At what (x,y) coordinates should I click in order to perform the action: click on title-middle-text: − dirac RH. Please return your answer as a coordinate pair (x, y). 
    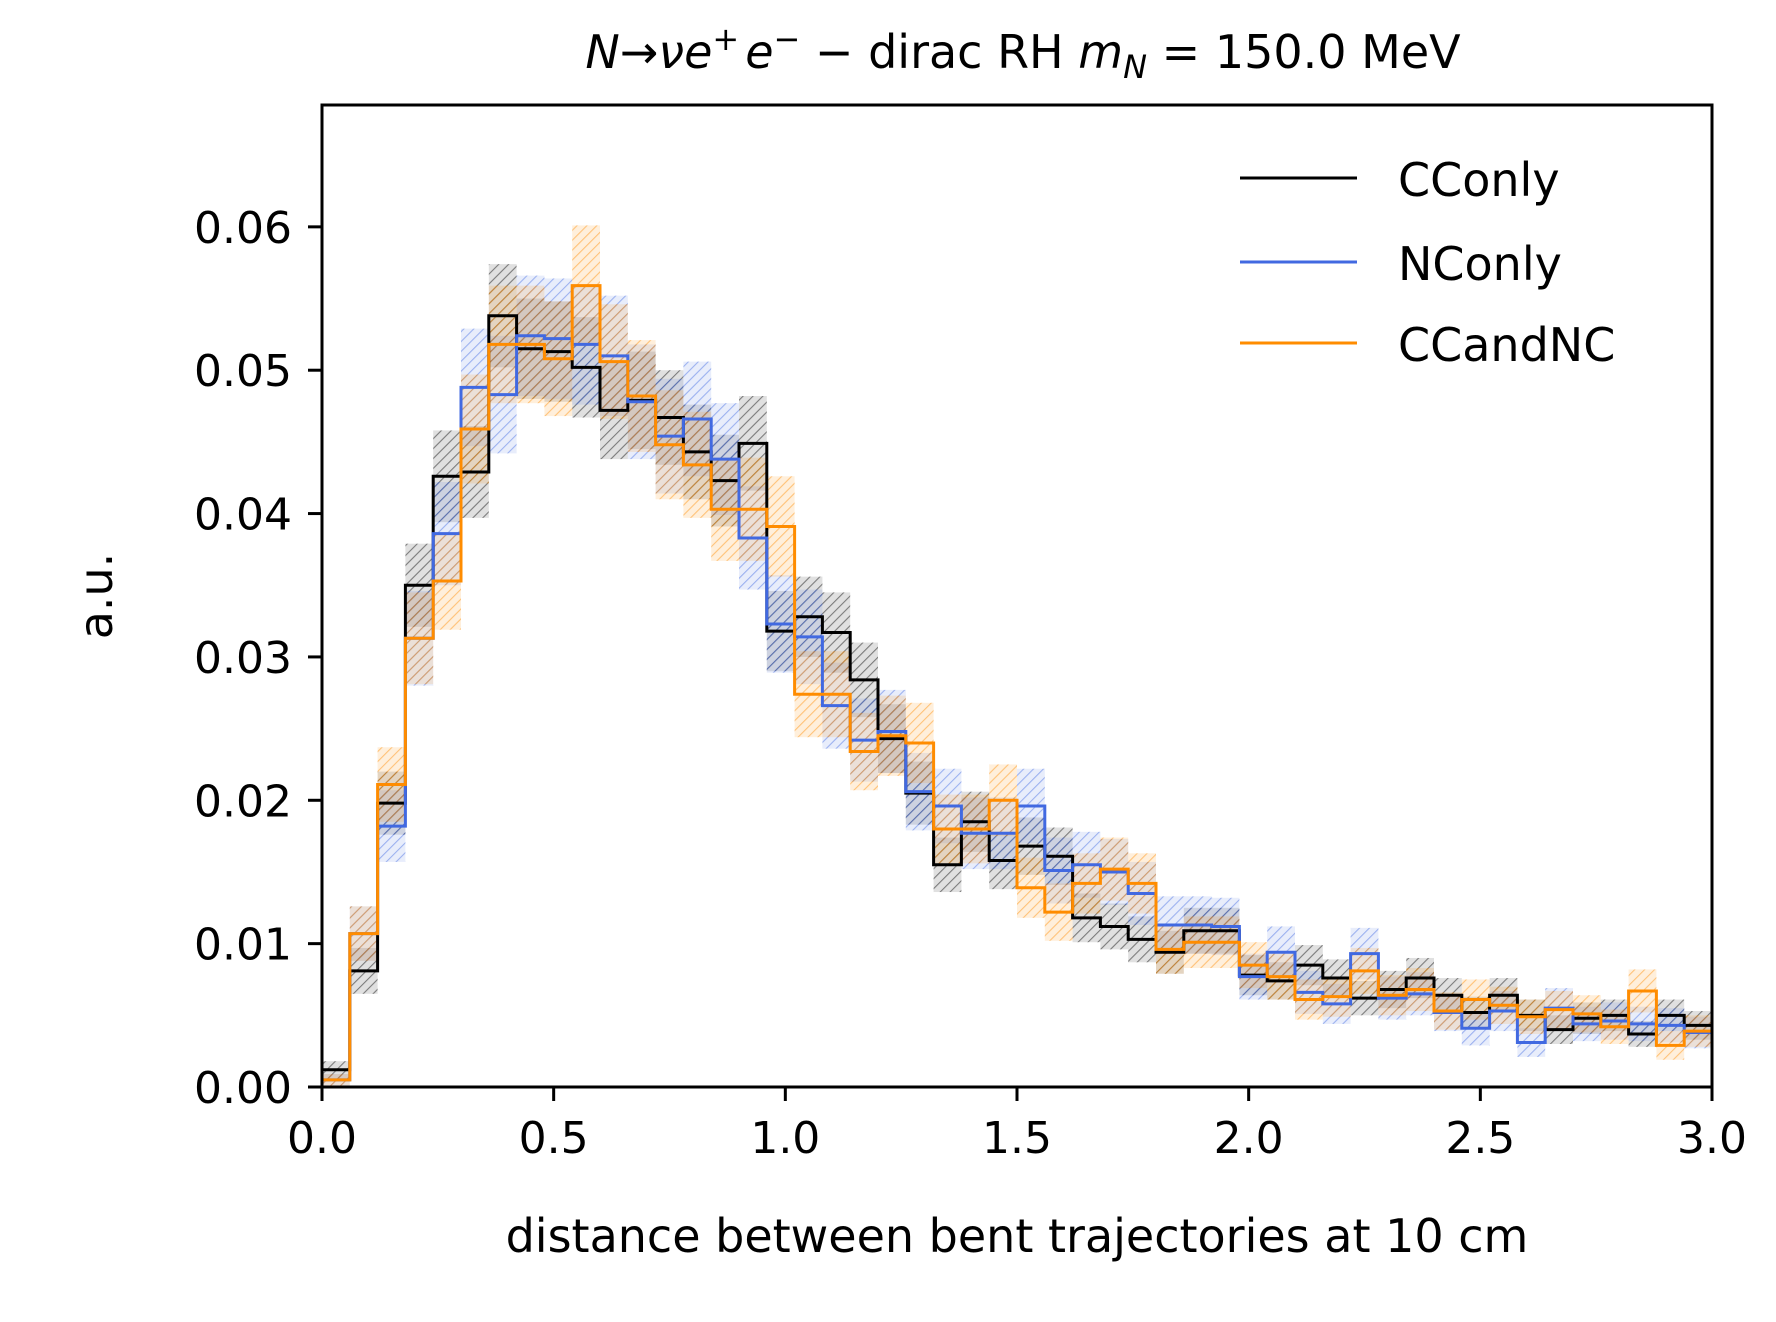
    Looking at the image, I should click on (939, 52).